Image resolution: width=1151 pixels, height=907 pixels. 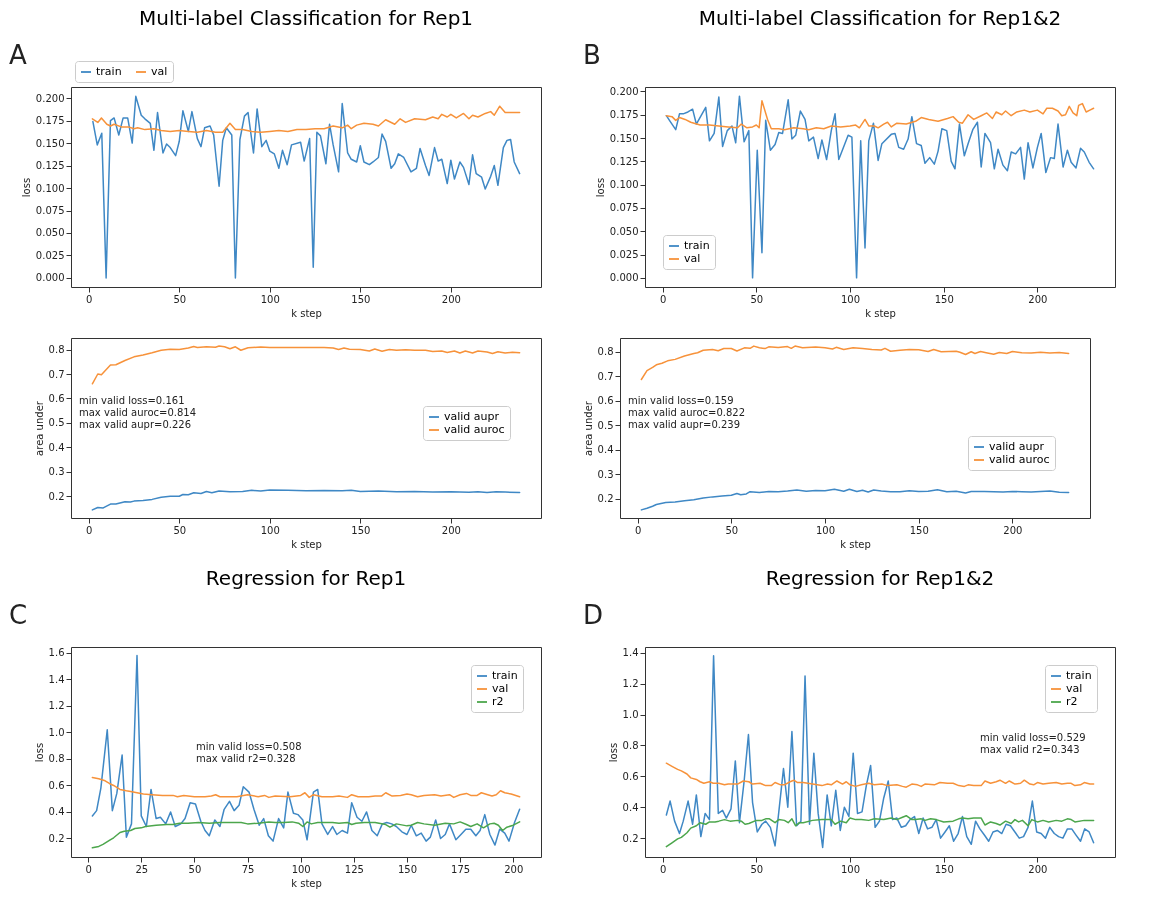 What do you see at coordinates (624, 91) in the screenshot?
I see `y-tick-label: 0.200` at bounding box center [624, 91].